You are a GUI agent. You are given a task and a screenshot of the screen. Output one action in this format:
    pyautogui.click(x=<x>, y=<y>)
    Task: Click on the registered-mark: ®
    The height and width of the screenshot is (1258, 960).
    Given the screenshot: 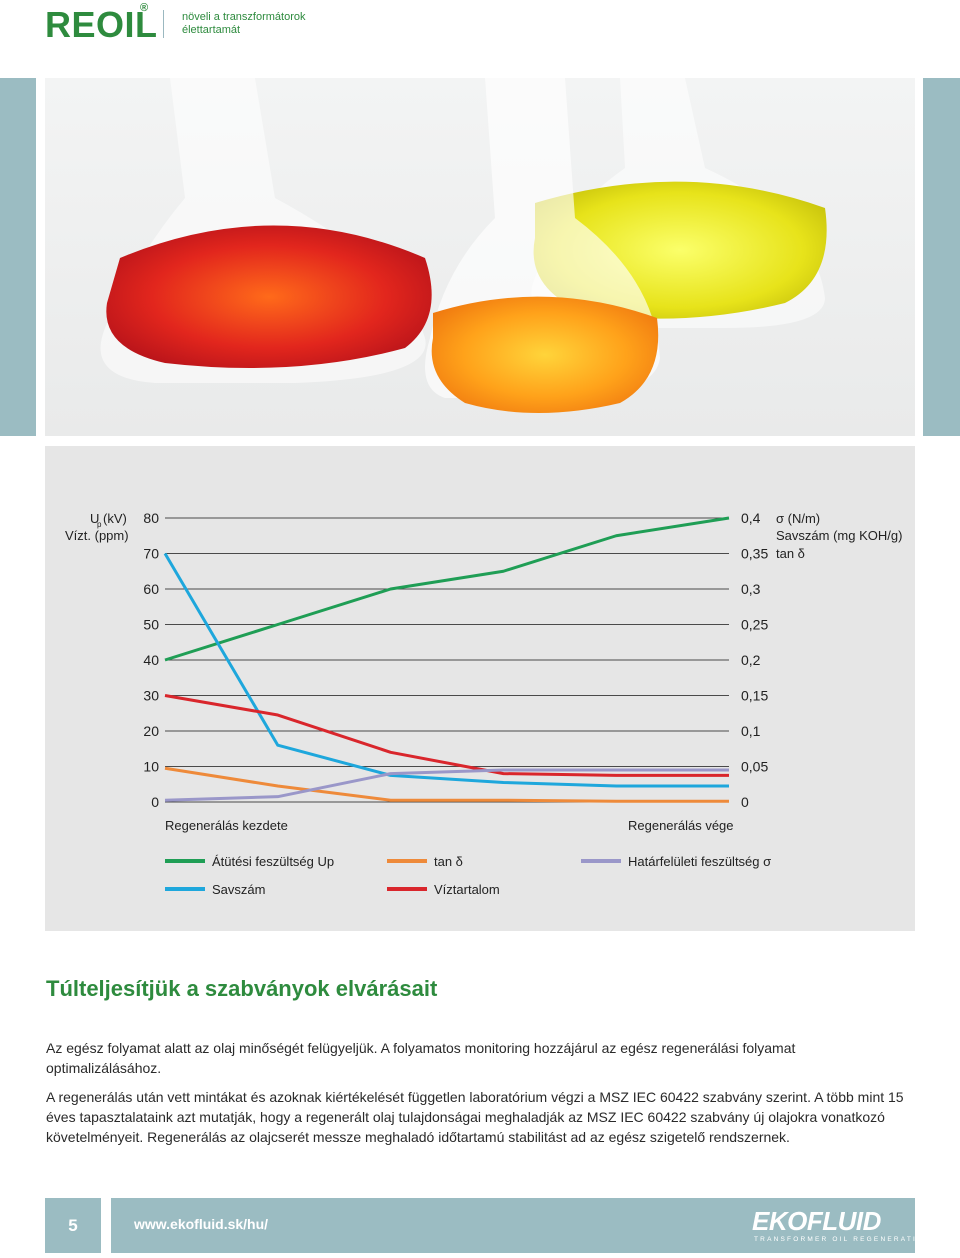 What is the action you would take?
    pyautogui.click(x=144, y=8)
    